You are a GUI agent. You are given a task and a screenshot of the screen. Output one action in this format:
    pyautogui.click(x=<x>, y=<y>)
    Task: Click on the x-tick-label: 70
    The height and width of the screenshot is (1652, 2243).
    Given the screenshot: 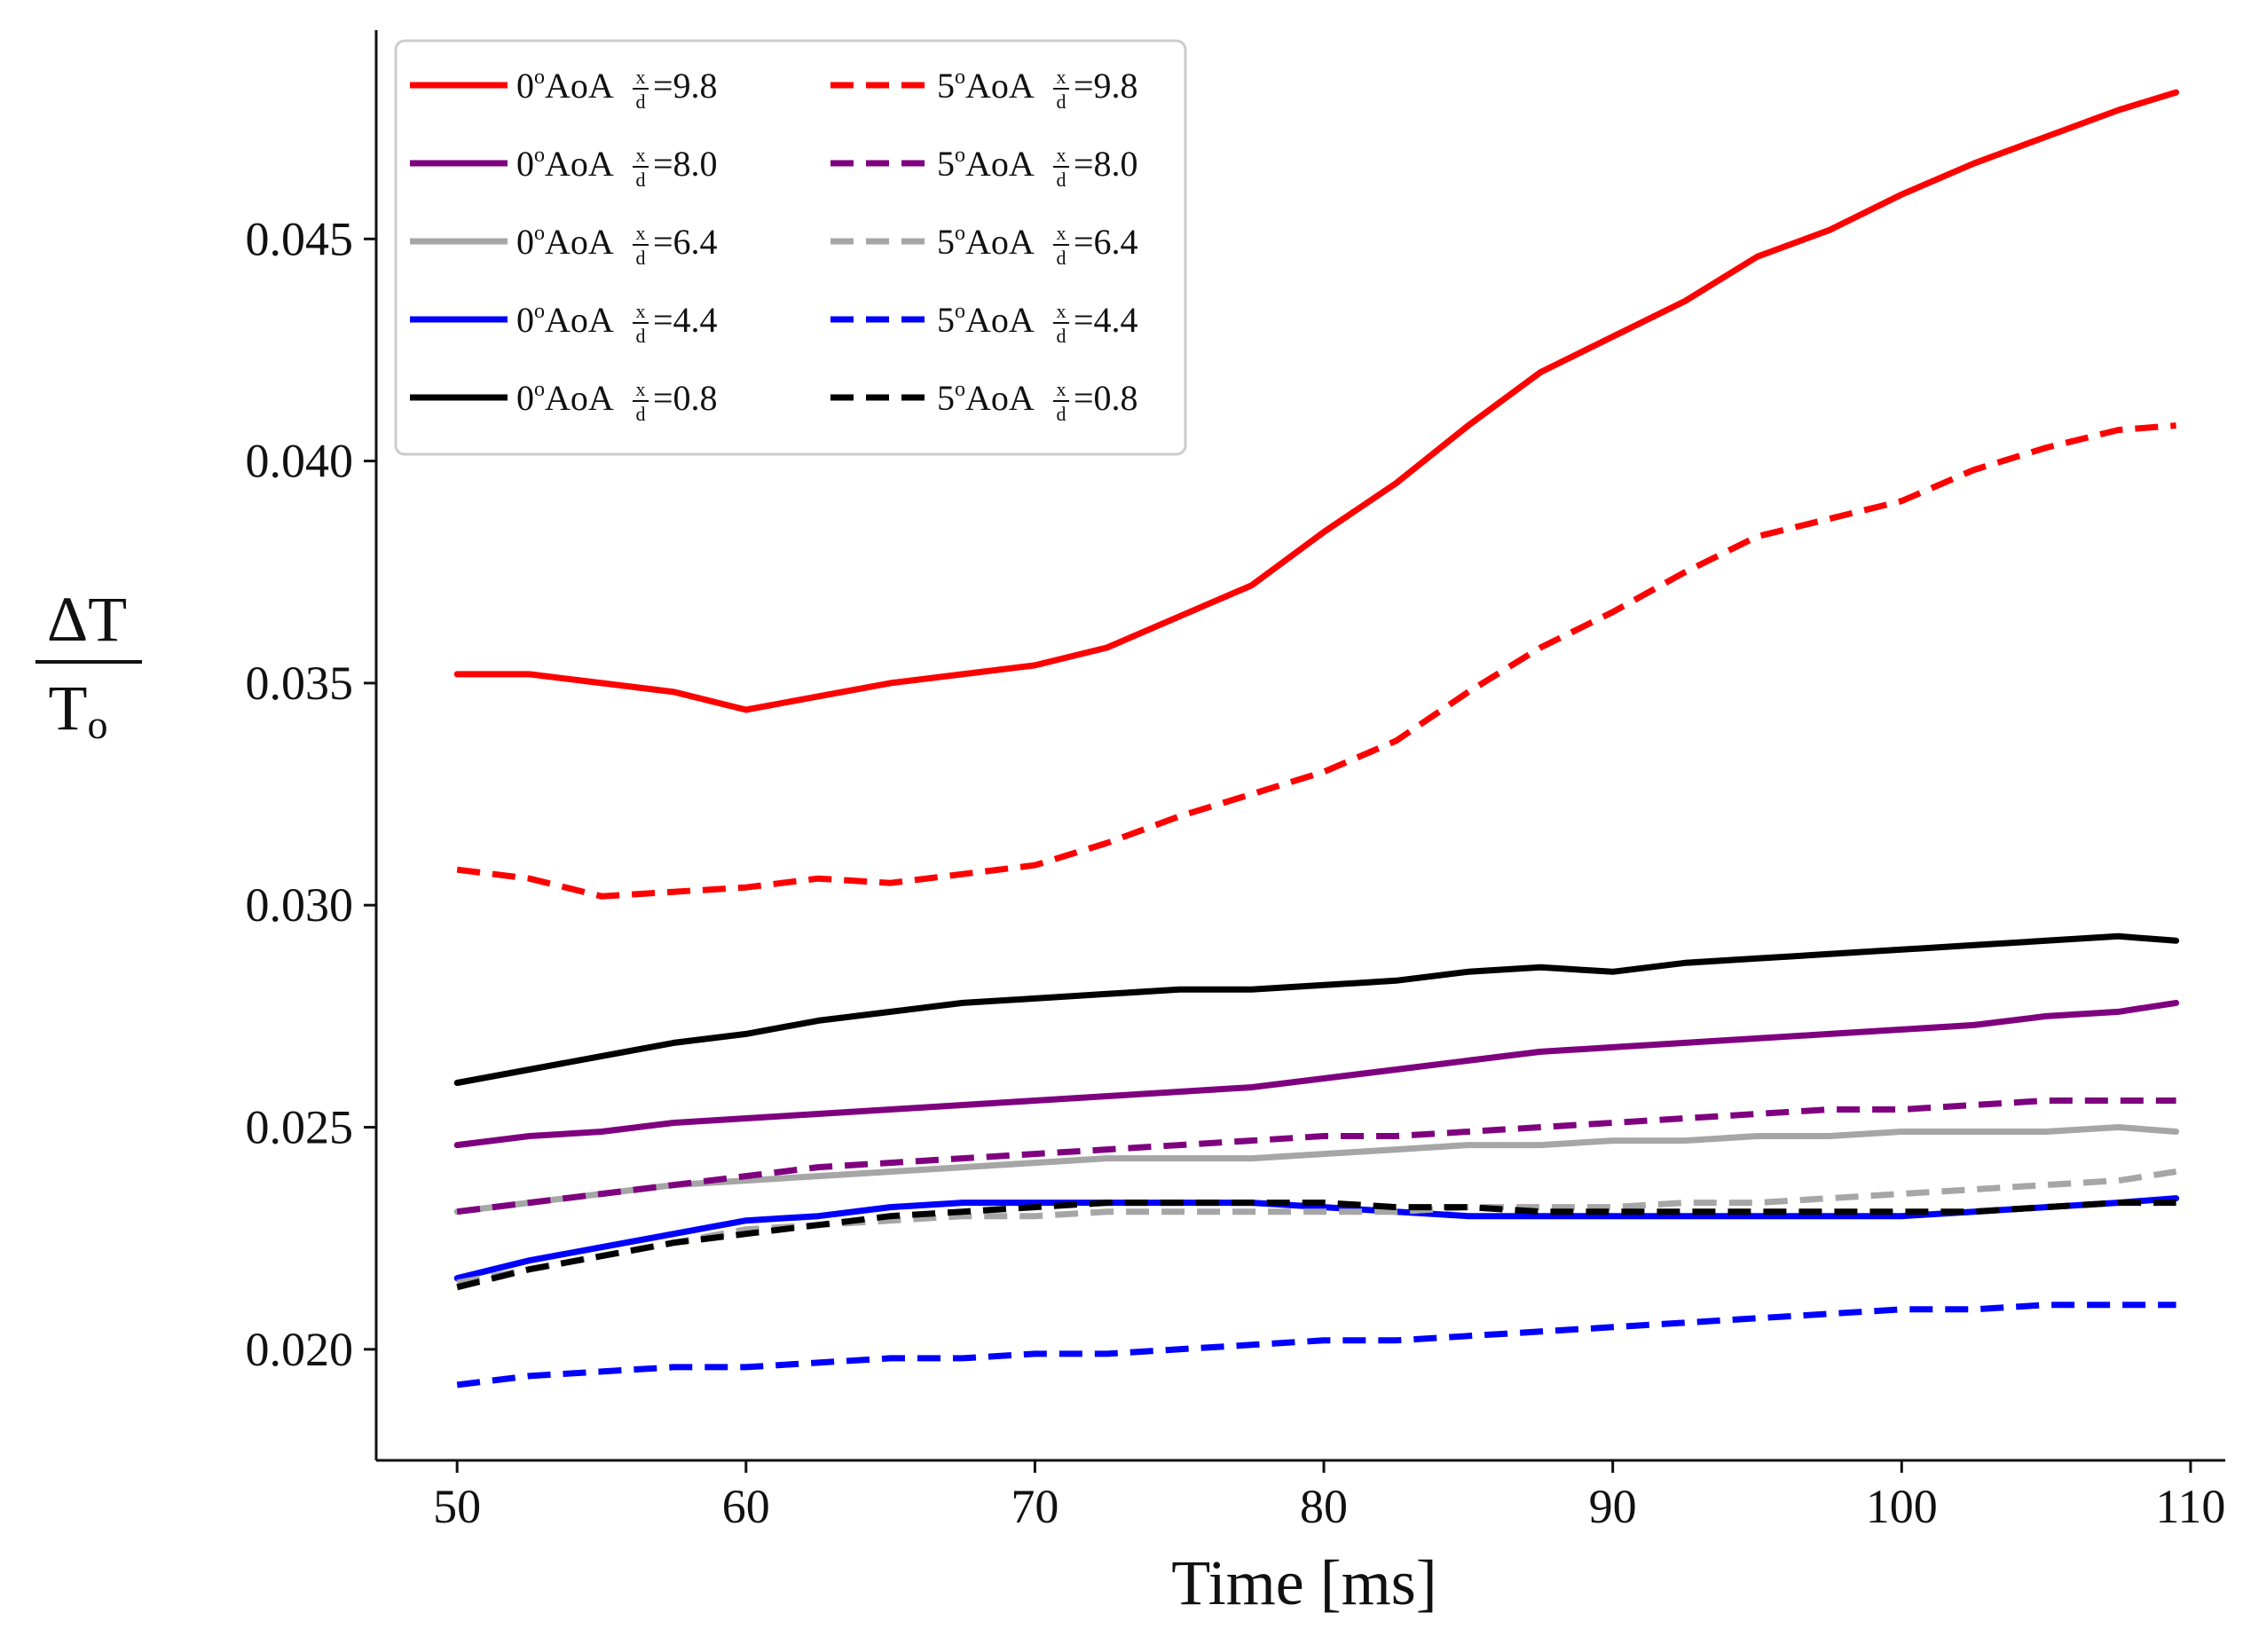 What is the action you would take?
    pyautogui.click(x=1035, y=1506)
    